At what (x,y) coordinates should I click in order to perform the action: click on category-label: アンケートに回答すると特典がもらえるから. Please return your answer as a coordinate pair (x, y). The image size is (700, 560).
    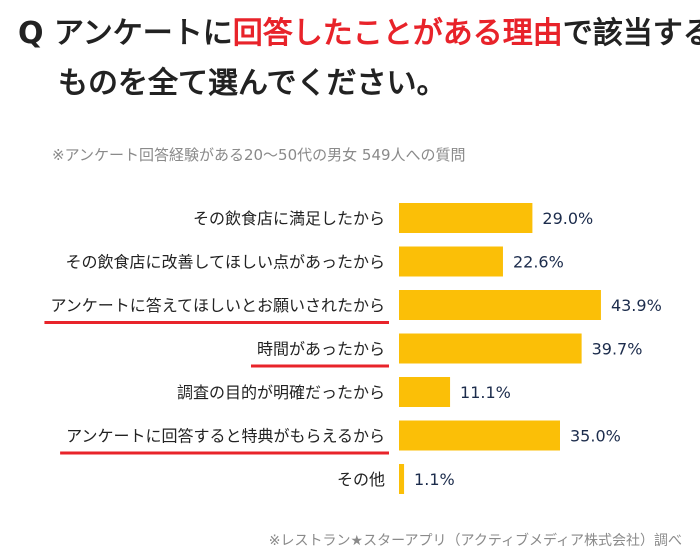
    Looking at the image, I should click on (225, 436).